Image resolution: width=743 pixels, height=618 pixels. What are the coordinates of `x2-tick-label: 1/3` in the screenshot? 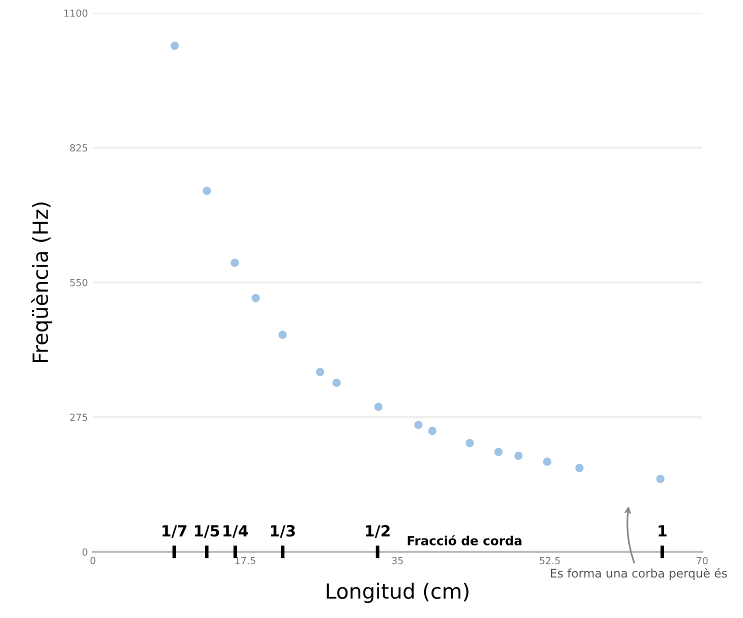 It's located at (282, 531).